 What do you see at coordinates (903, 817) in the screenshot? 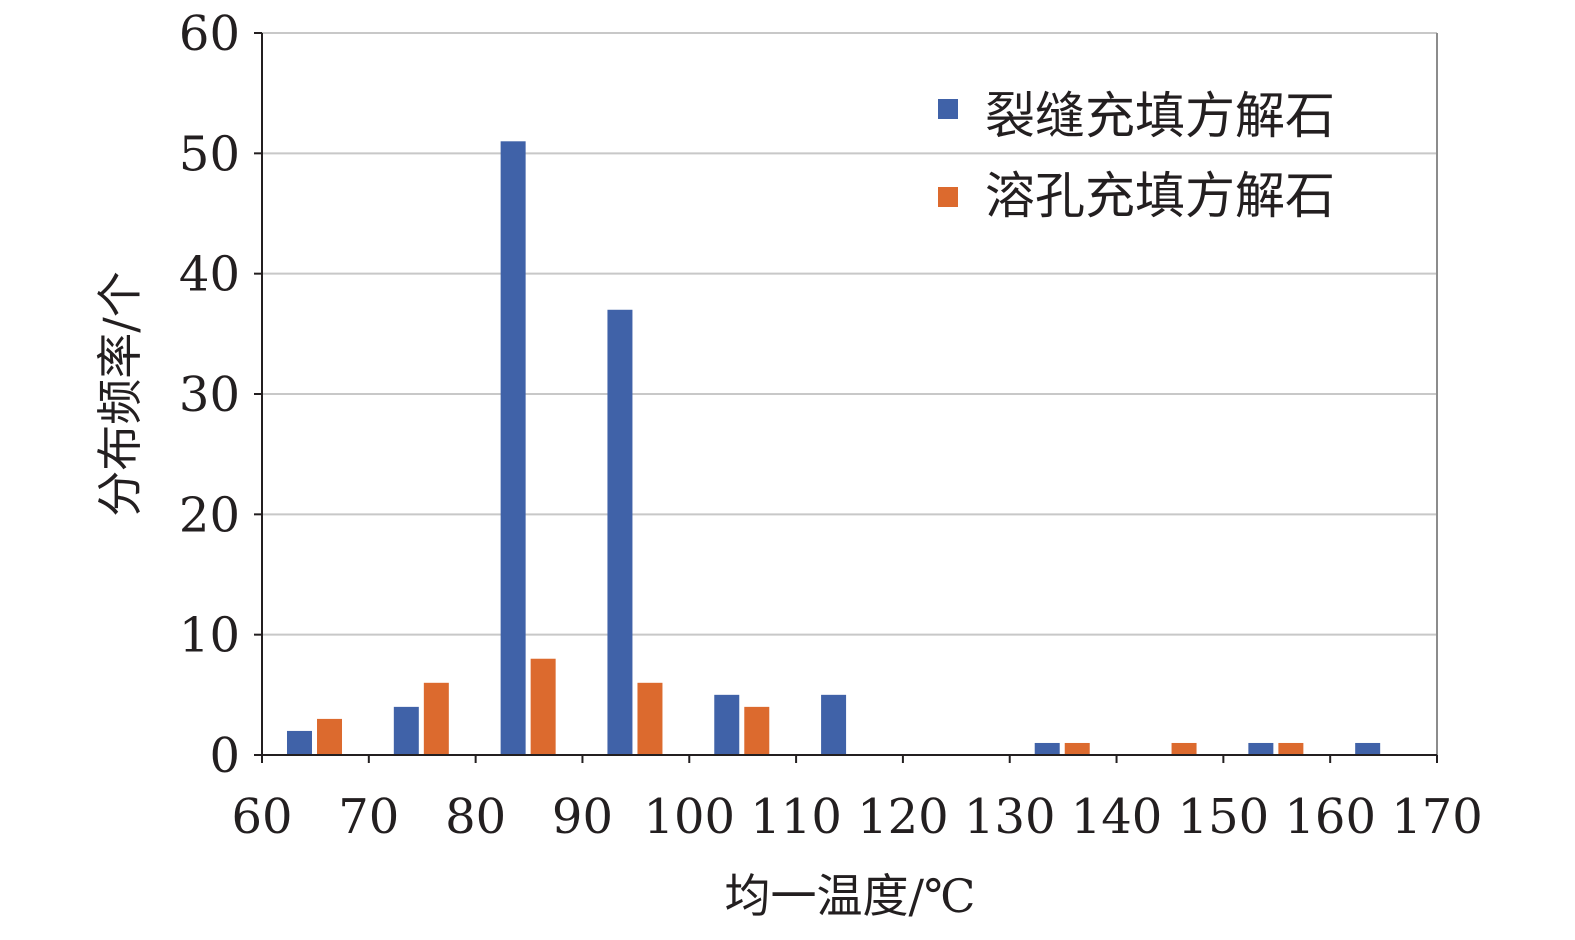
I see `x-tick-label: 120` at bounding box center [903, 817].